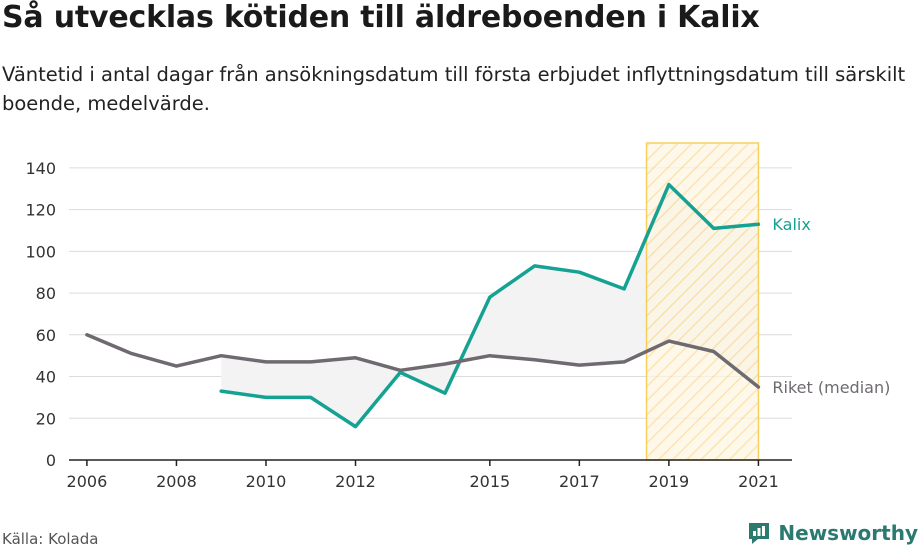  I want to click on y-tick-label: 20, so click(46, 418).